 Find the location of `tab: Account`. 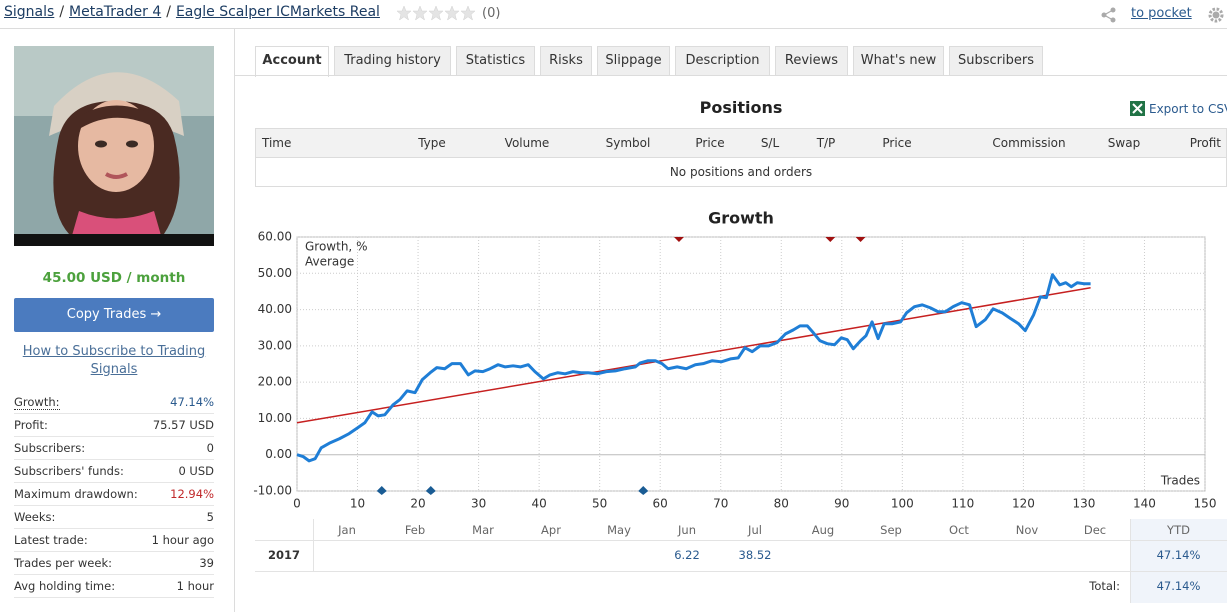

tab: Account is located at coordinates (292, 61).